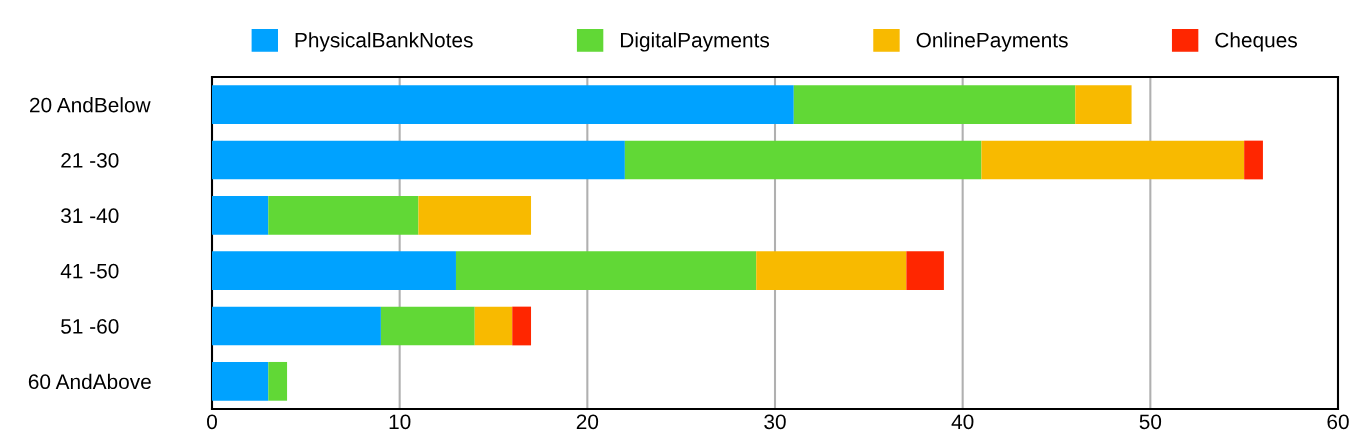 Image resolution: width=1372 pixels, height=448 pixels. What do you see at coordinates (1150, 422) in the screenshot?
I see `x-tick-label: 50` at bounding box center [1150, 422].